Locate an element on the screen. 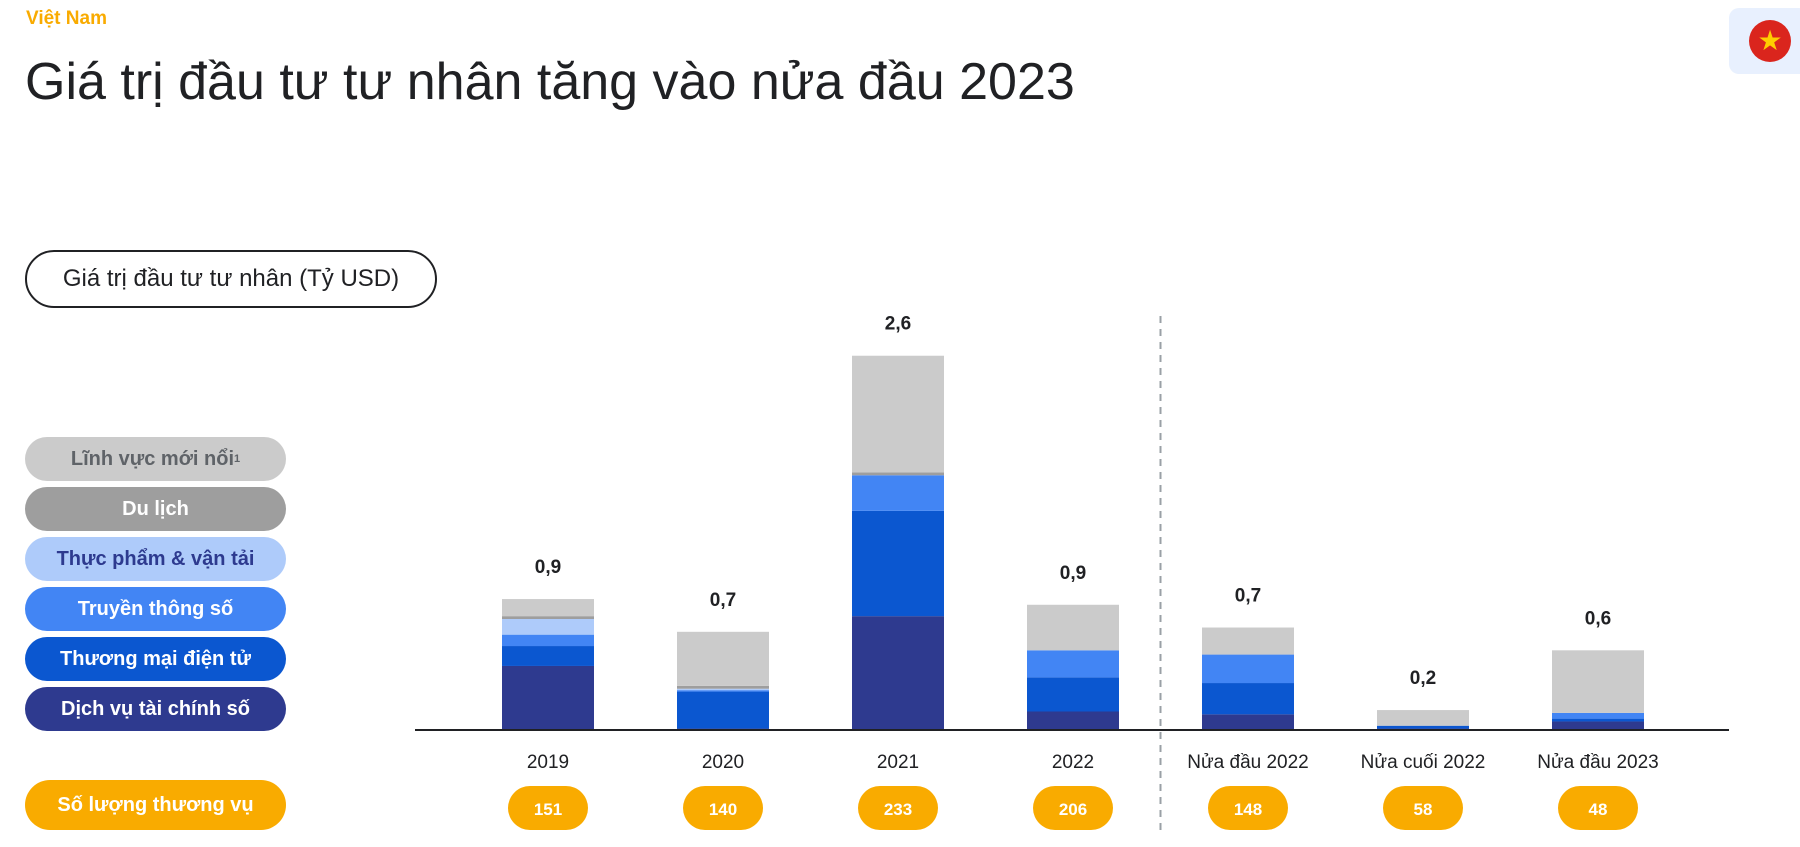 This screenshot has height=847, width=1800. legend-item: Lĩnh vực mới nổi 1 is located at coordinates (155, 459).